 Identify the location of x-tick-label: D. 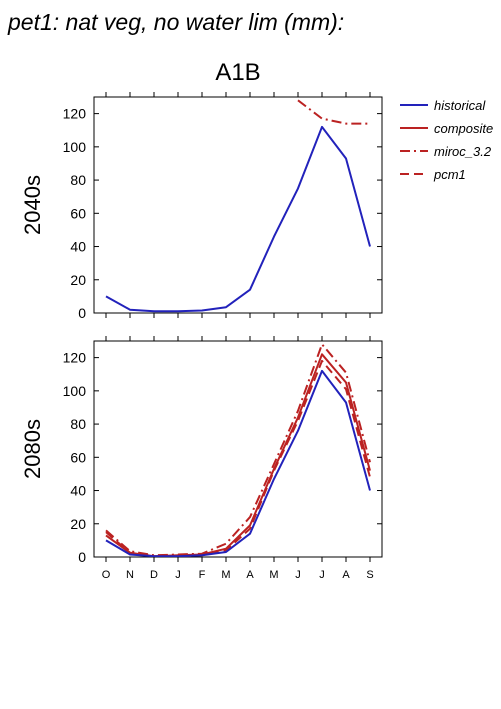
(154, 575).